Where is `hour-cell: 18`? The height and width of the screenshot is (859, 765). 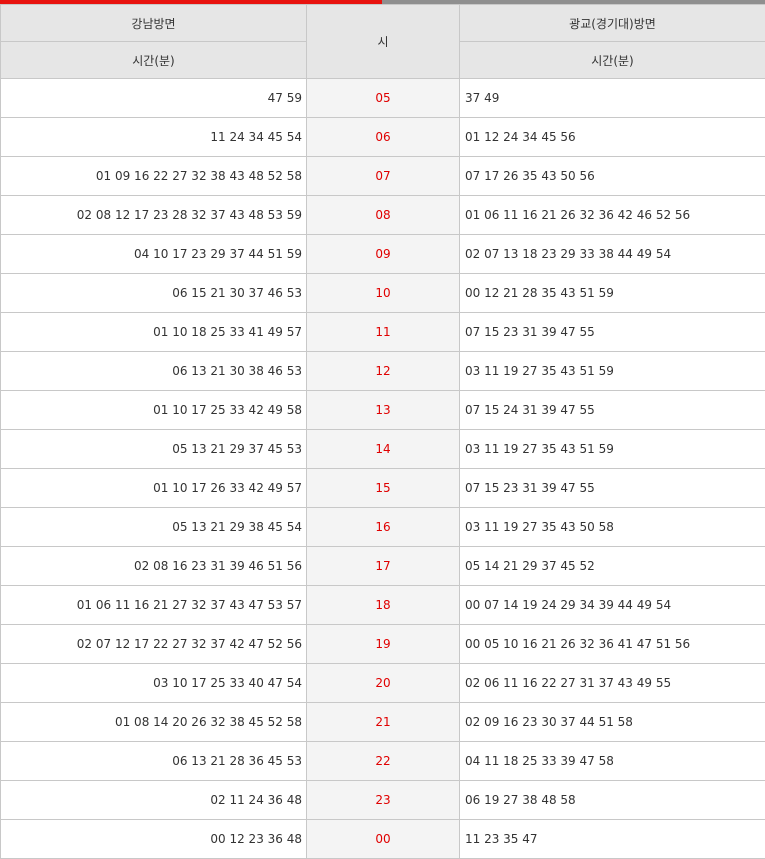
hour-cell: 18 is located at coordinates (383, 605).